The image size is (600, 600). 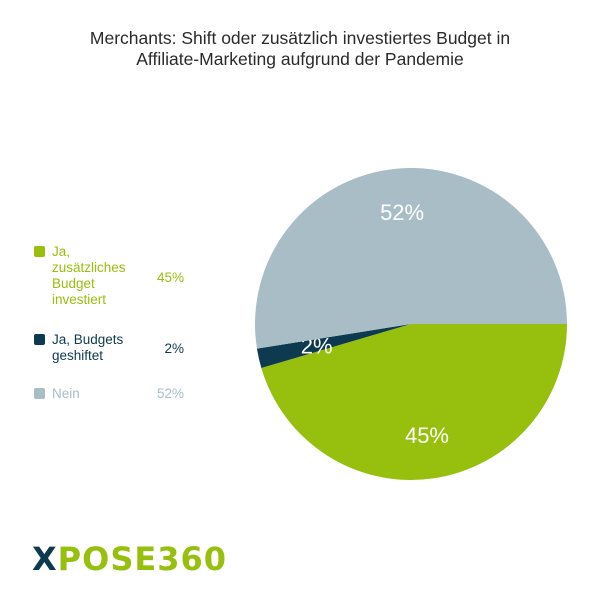 I want to click on legend-label-line: Ja, Budgets, so click(x=88, y=339).